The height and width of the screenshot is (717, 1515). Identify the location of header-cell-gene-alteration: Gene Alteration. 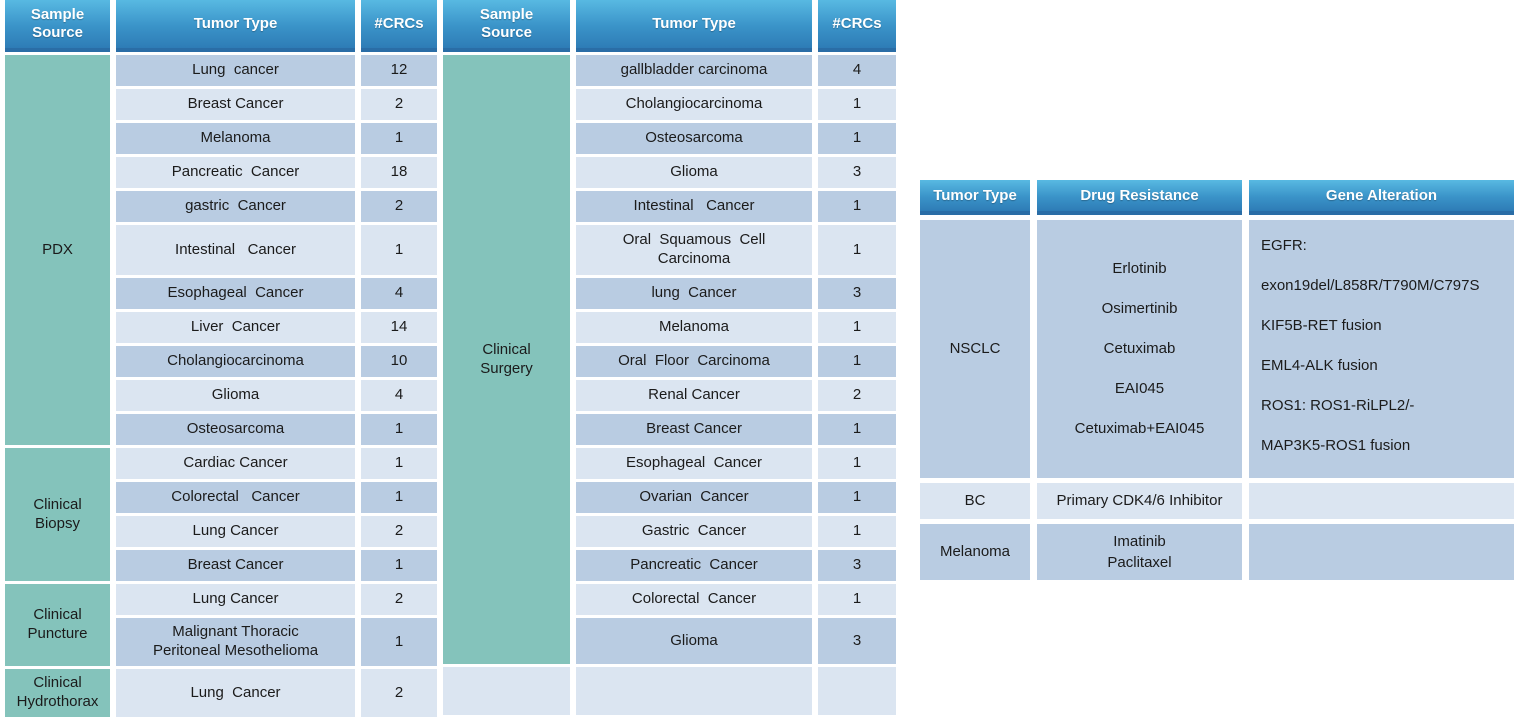
(1381, 197).